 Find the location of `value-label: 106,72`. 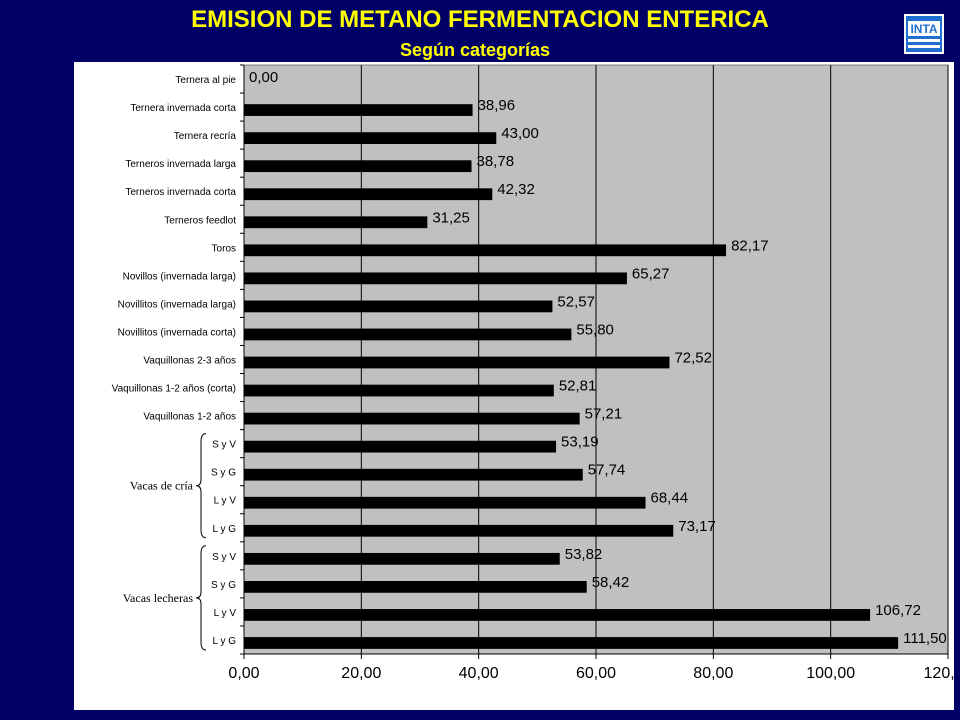

value-label: 106,72 is located at coordinates (898, 610).